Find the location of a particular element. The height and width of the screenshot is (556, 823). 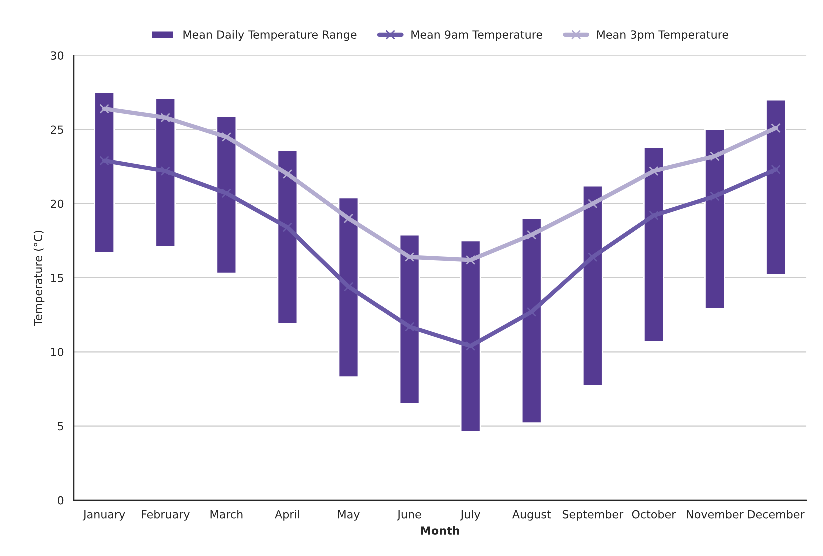

y-tick-label: 10 is located at coordinates (57, 352).